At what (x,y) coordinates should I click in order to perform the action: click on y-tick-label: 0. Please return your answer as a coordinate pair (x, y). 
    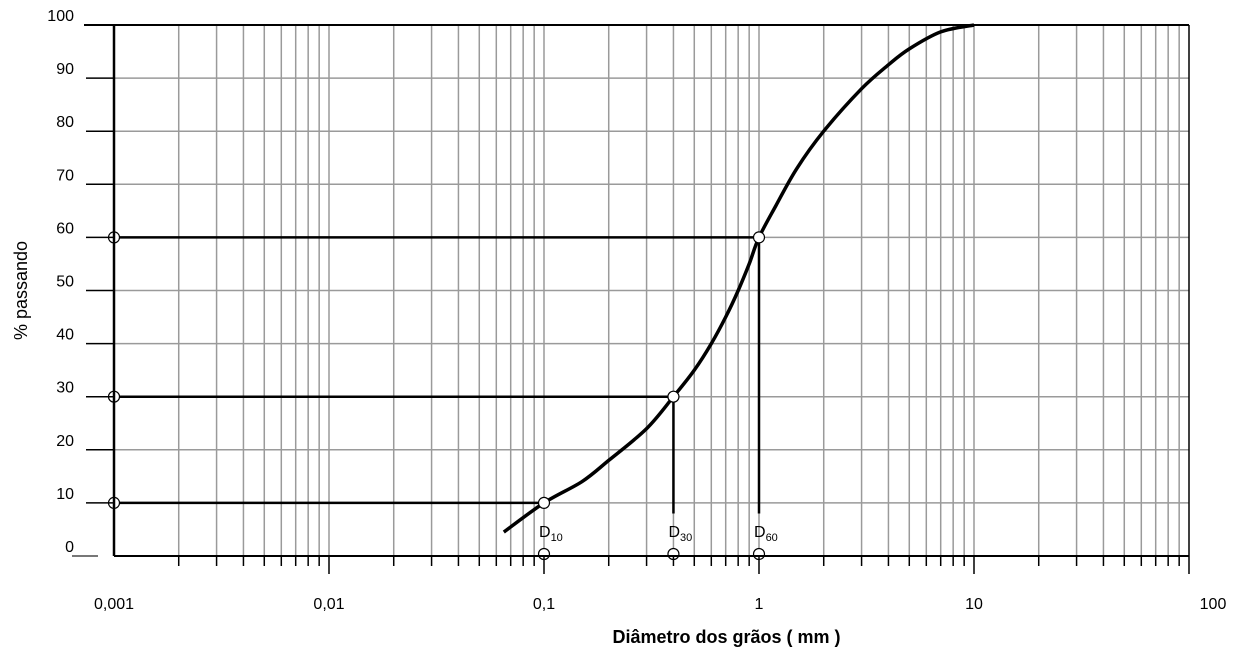
    Looking at the image, I should click on (69, 547).